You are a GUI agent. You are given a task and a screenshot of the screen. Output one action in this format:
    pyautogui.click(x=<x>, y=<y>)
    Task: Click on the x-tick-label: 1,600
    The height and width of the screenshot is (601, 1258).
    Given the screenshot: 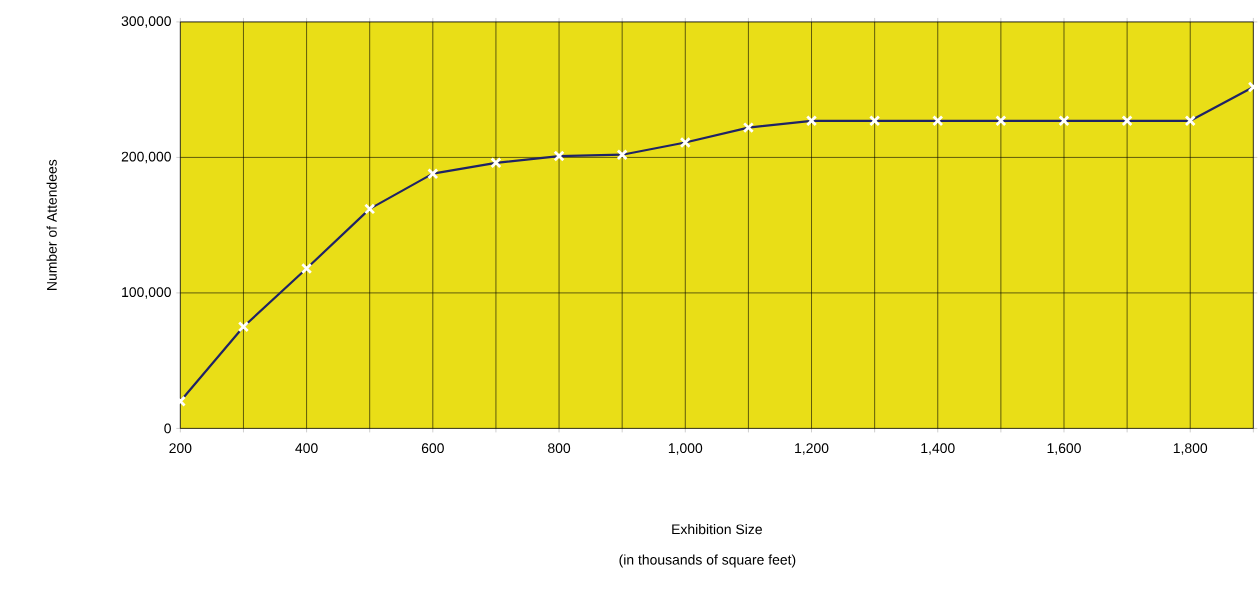 What is the action you would take?
    pyautogui.click(x=1064, y=449)
    